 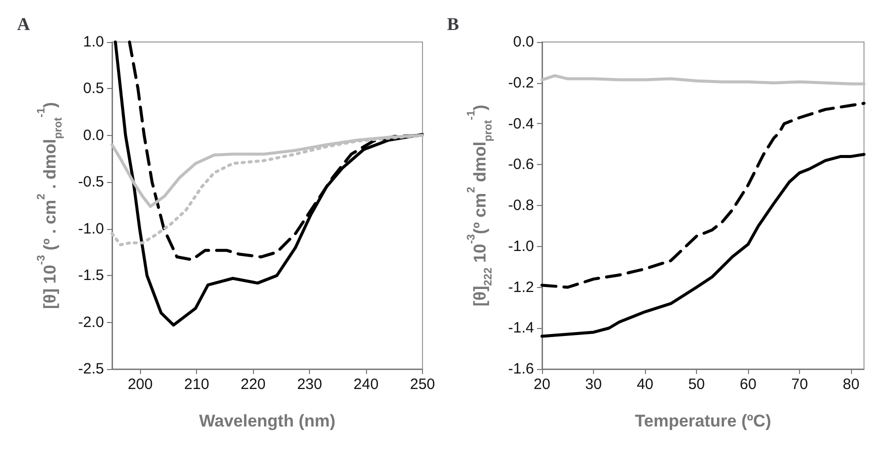 What do you see at coordinates (480, 205) in the screenshot?
I see `text: [θ]222 10-3(º cm2 dmolprot-1)` at bounding box center [480, 205].